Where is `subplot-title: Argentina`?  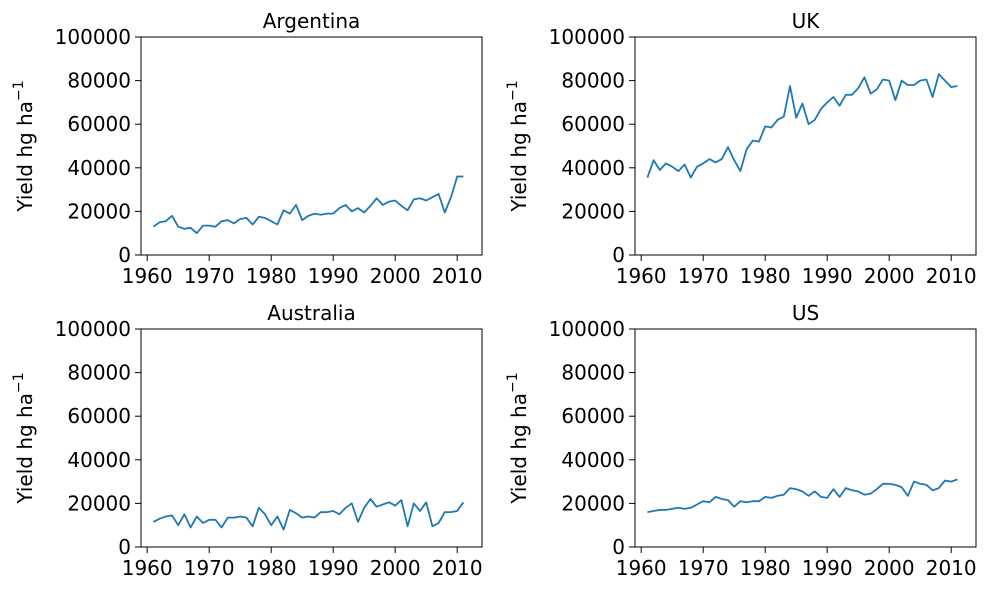
subplot-title: Argentina is located at coordinates (312, 21).